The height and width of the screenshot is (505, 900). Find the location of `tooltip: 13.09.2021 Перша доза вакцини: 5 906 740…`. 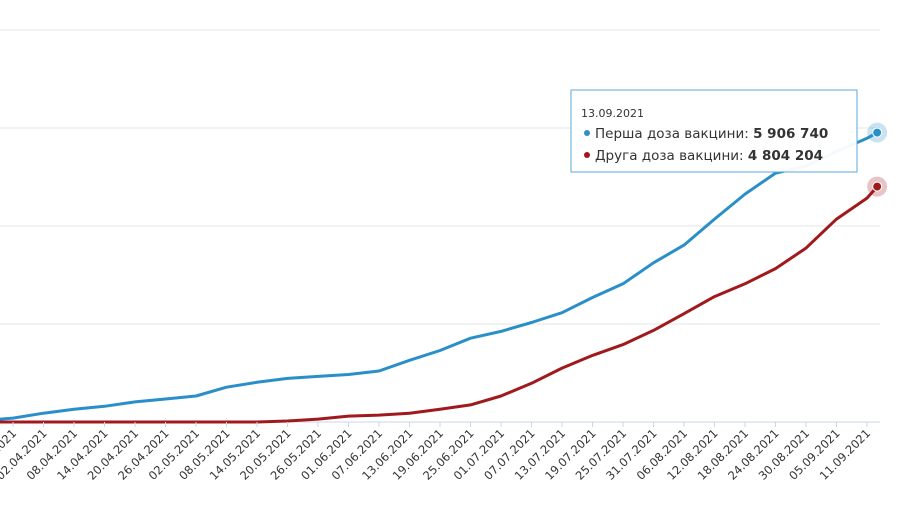

tooltip: 13.09.2021 Перша доза вакцини: 5 906 740… is located at coordinates (714, 131).